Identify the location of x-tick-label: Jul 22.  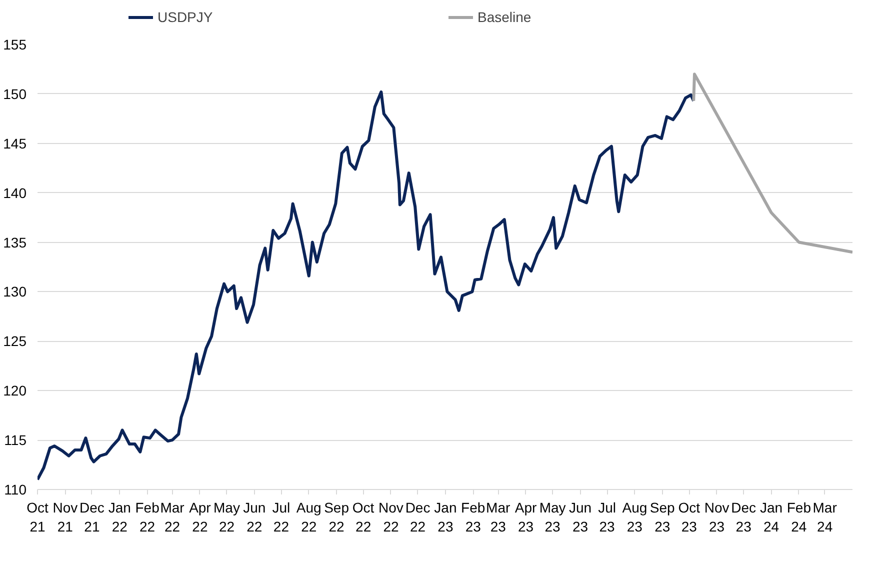
(281, 517).